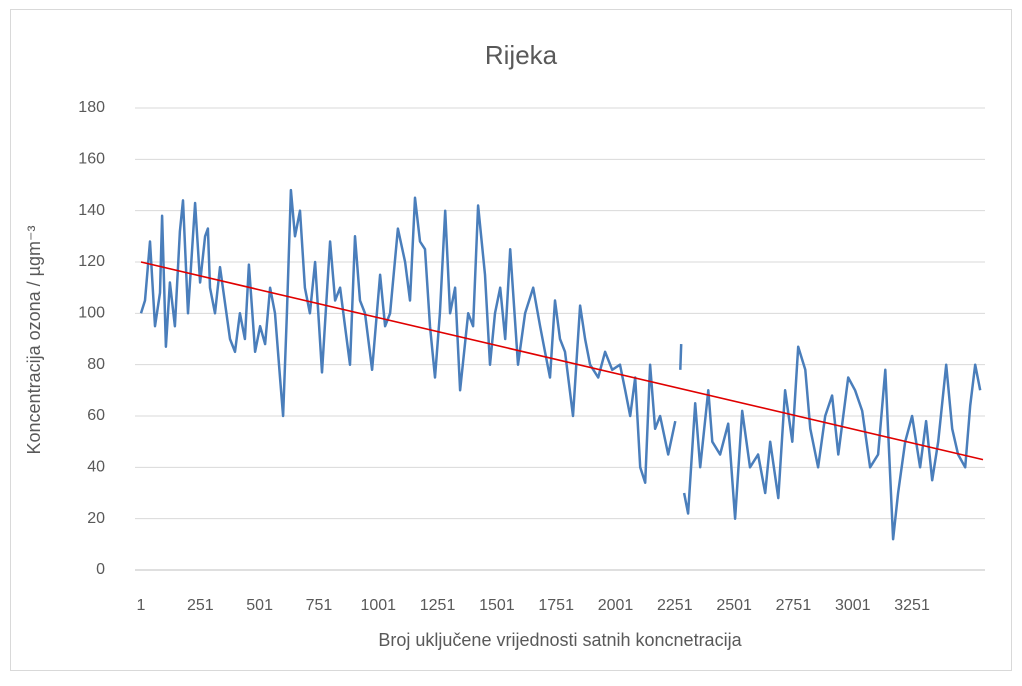 Image resolution: width=1022 pixels, height=686 pixels. What do you see at coordinates (100, 569) in the screenshot?
I see `y-tick-label: 0` at bounding box center [100, 569].